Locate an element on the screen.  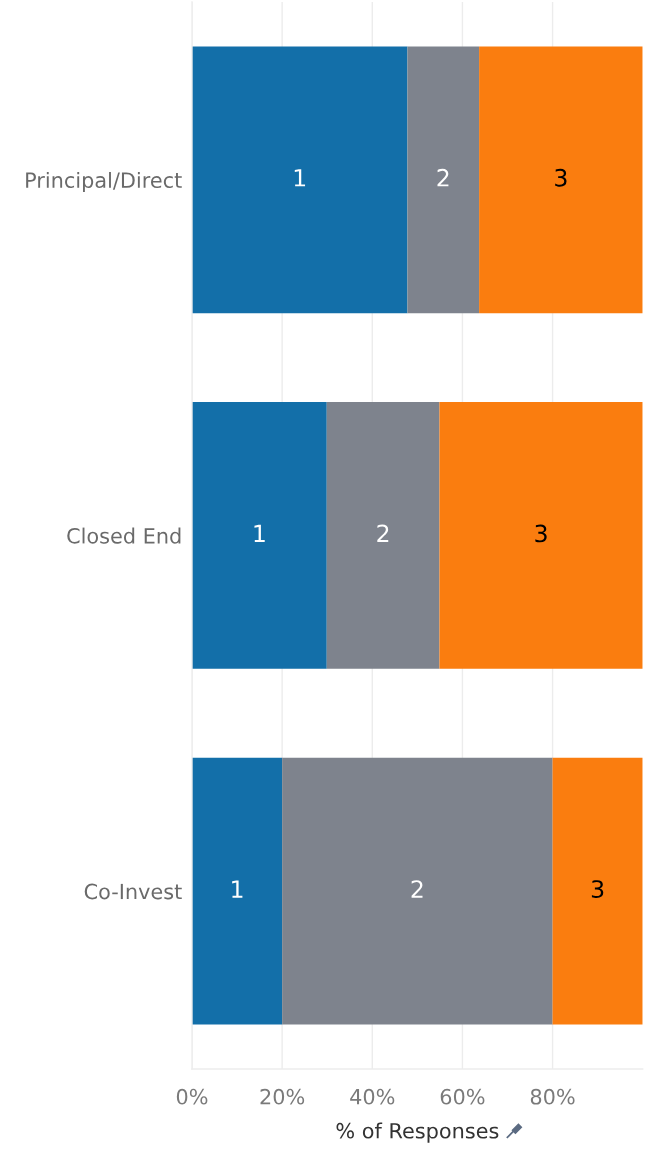
y-tick-label: Principal/Direct is located at coordinates (104, 182).